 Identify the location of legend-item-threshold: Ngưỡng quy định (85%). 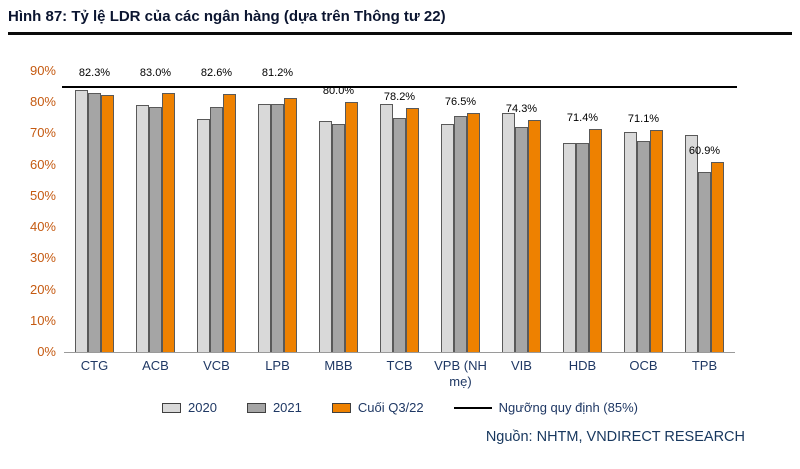
(545, 407).